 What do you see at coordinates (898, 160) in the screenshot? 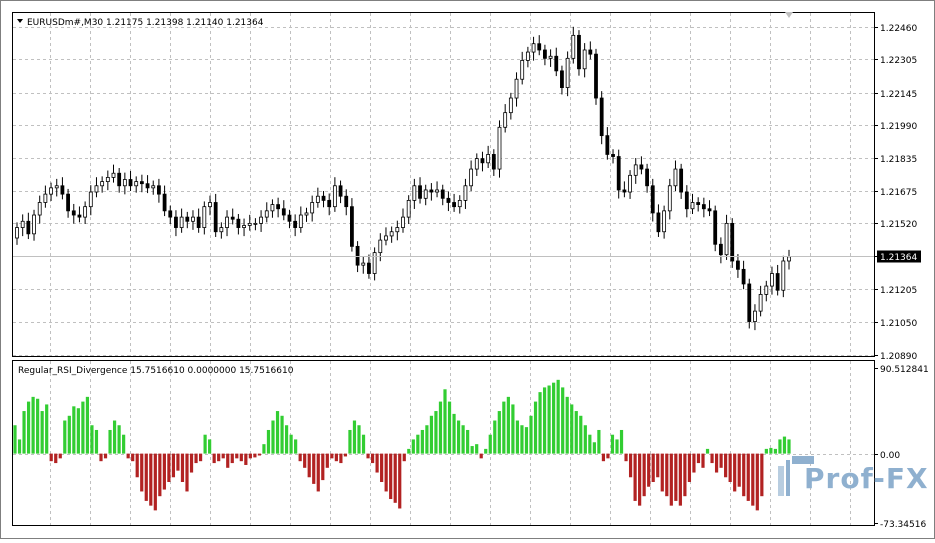
I see `price-axis-label: 1.21835` at bounding box center [898, 160].